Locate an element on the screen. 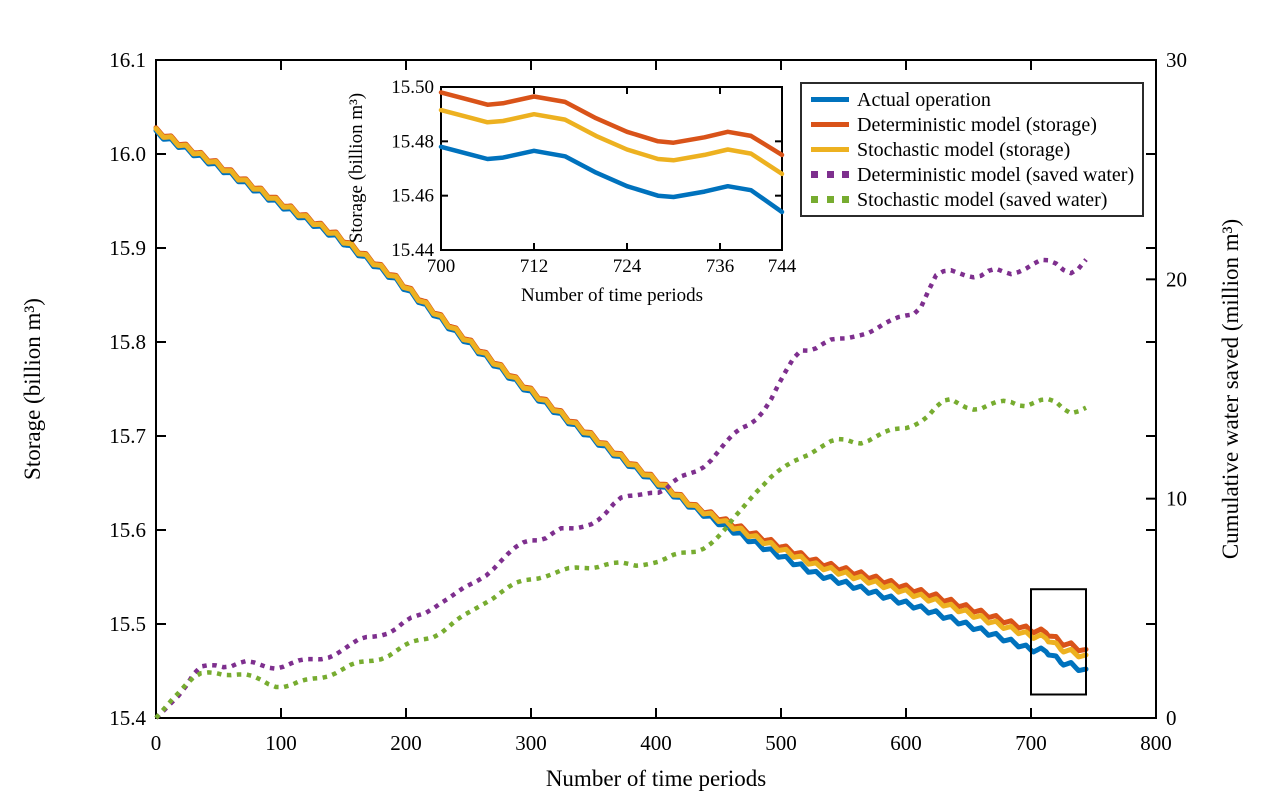 This screenshot has height=809, width=1278. legend-label: Deterministic model (storage) is located at coordinates (977, 124).